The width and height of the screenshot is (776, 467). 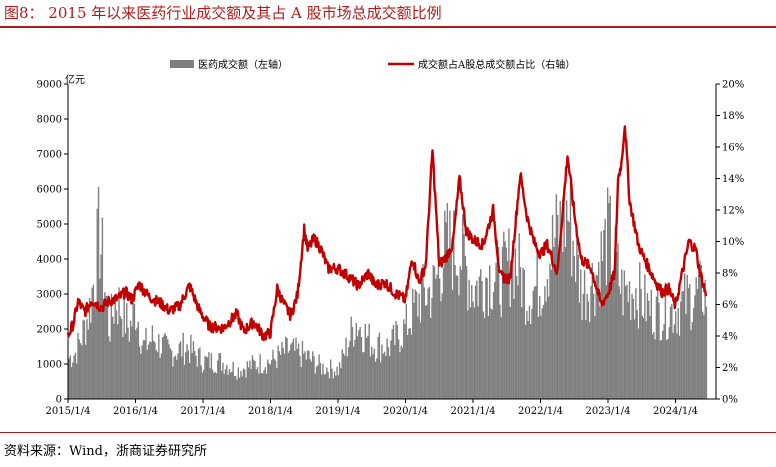 I want to click on left-tick-label: 2000, so click(x=49, y=330).